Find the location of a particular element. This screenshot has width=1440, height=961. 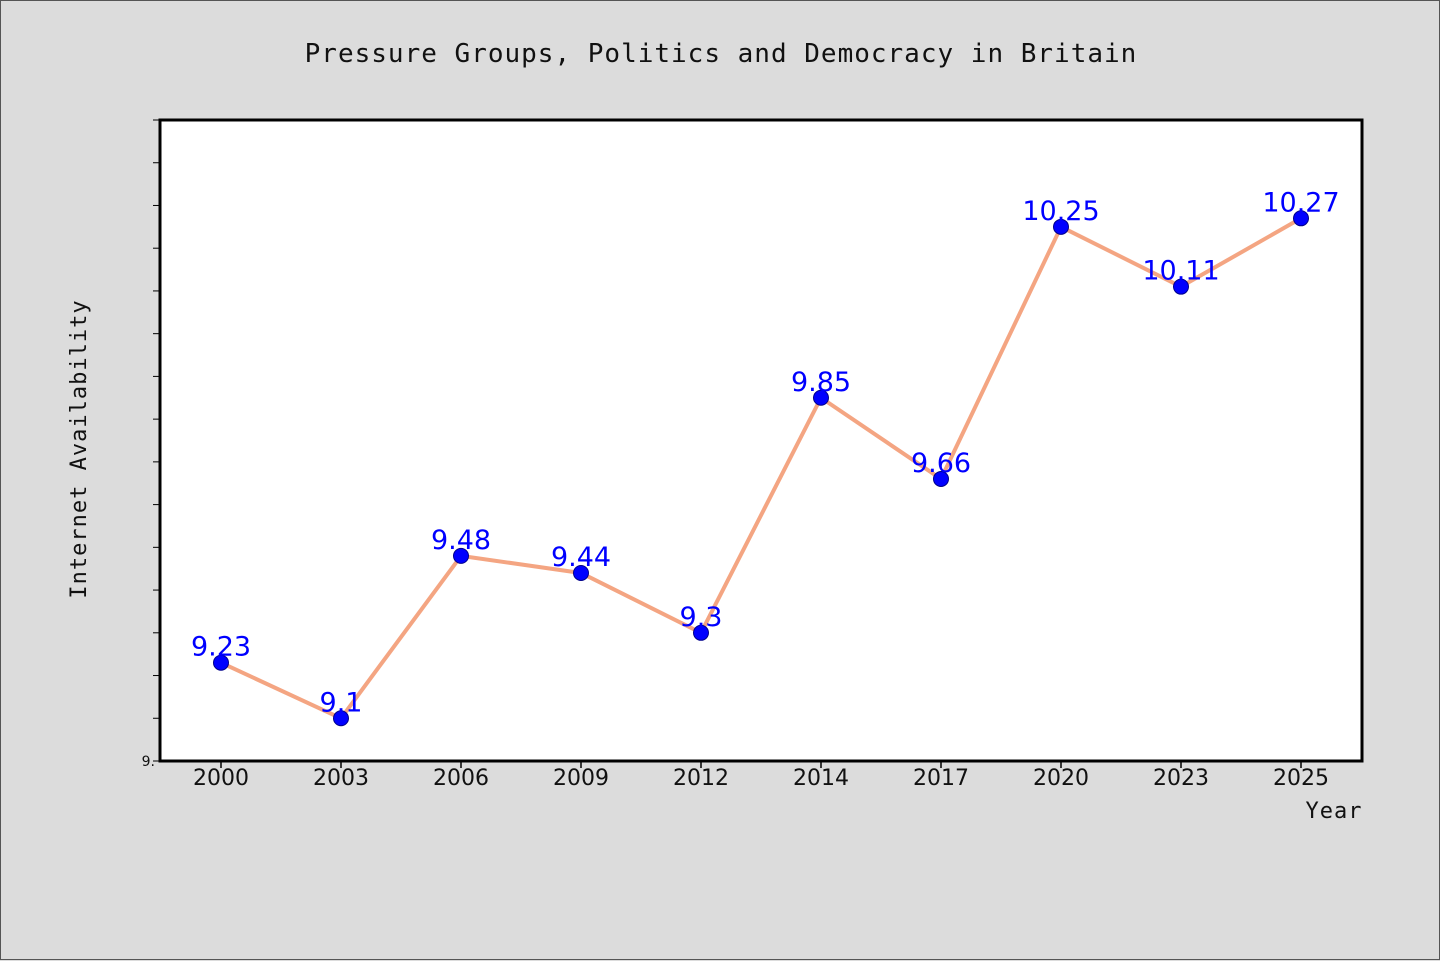

data-label: 9.1 is located at coordinates (341, 702).